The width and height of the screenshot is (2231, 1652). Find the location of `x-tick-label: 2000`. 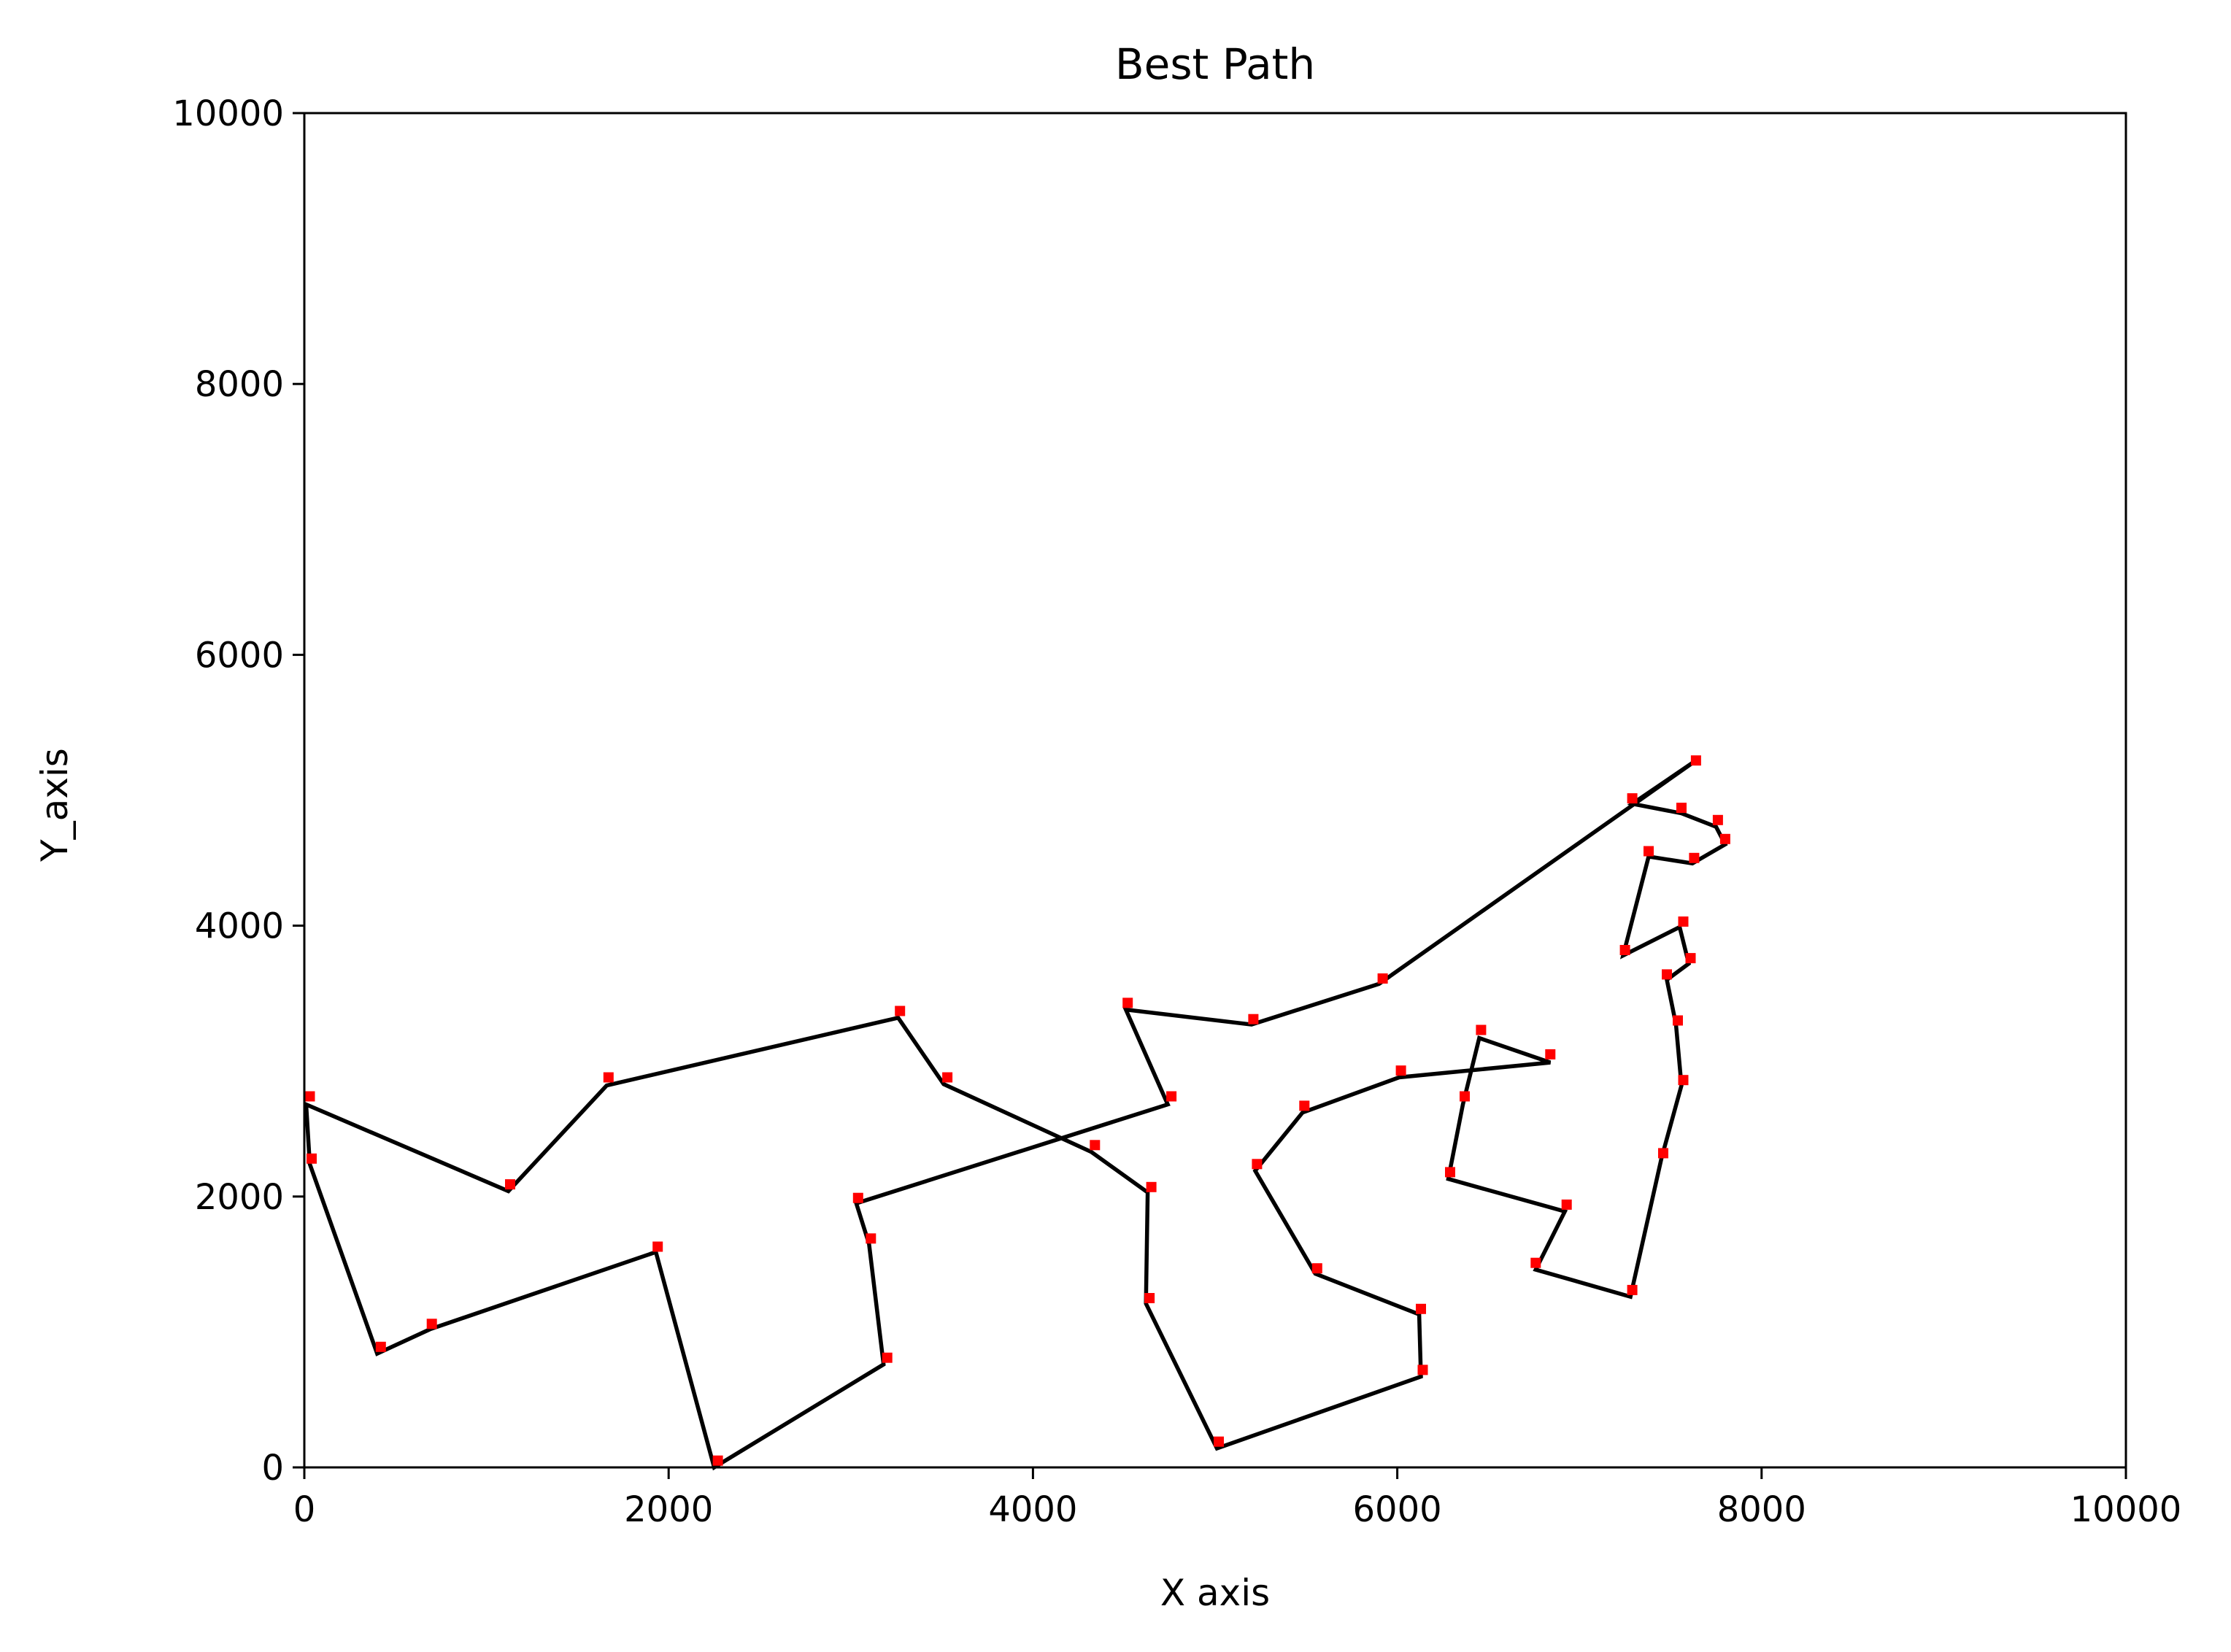

x-tick-label: 2000 is located at coordinates (668, 1509).